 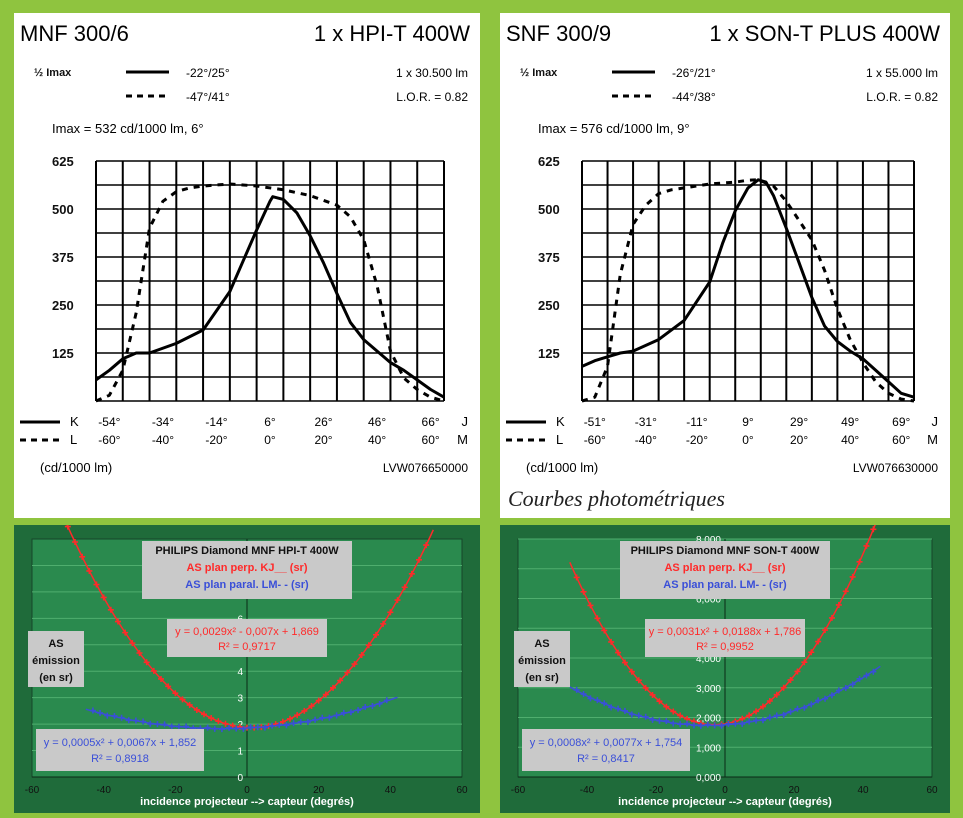 What do you see at coordinates (559, 439) in the screenshot?
I see `l-prefix: L` at bounding box center [559, 439].